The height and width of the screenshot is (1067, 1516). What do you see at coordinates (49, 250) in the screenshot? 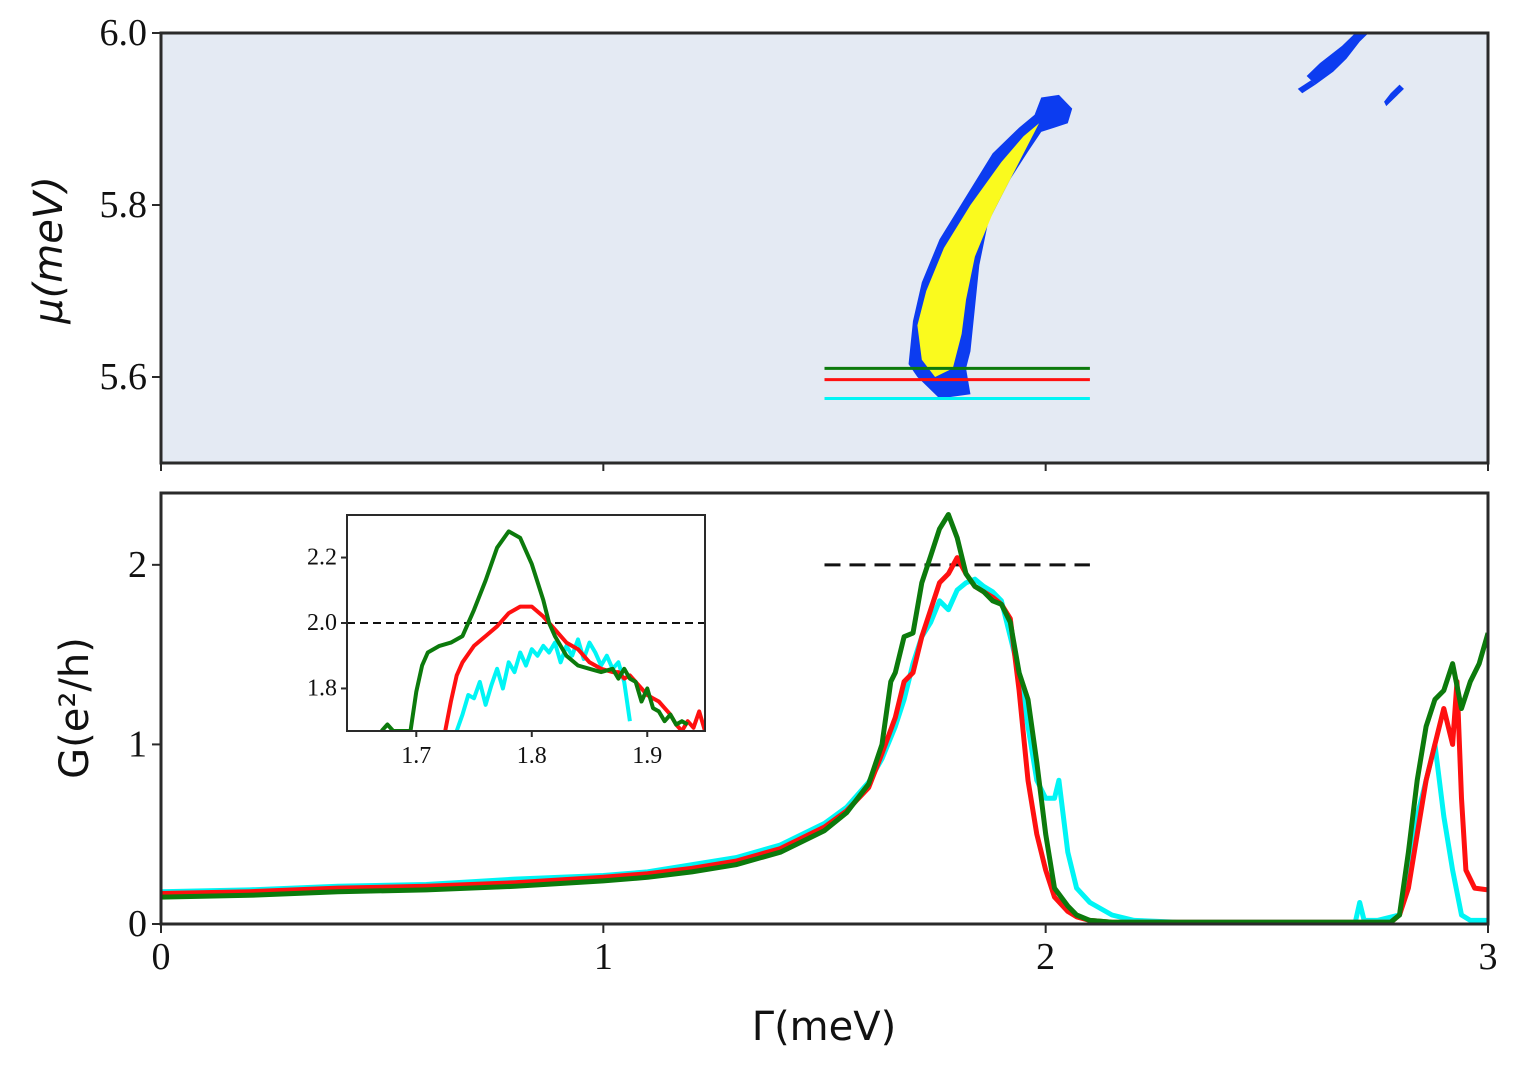
I see `heatmap-y-axis-label: μ(meV)` at bounding box center [49, 250].